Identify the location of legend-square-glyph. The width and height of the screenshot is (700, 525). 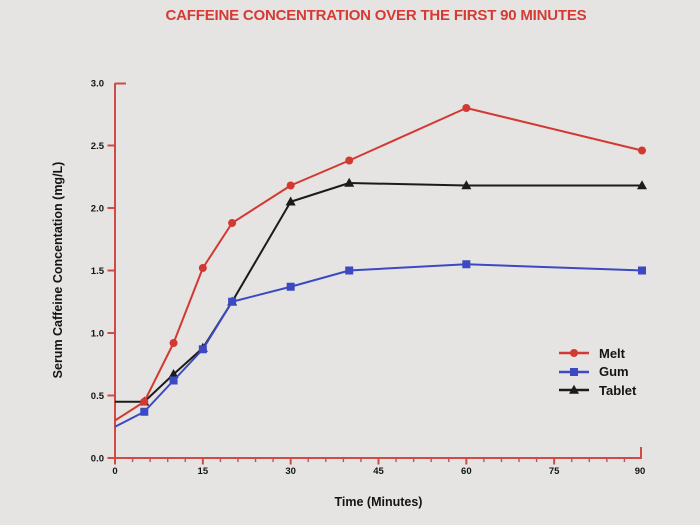
(574, 371).